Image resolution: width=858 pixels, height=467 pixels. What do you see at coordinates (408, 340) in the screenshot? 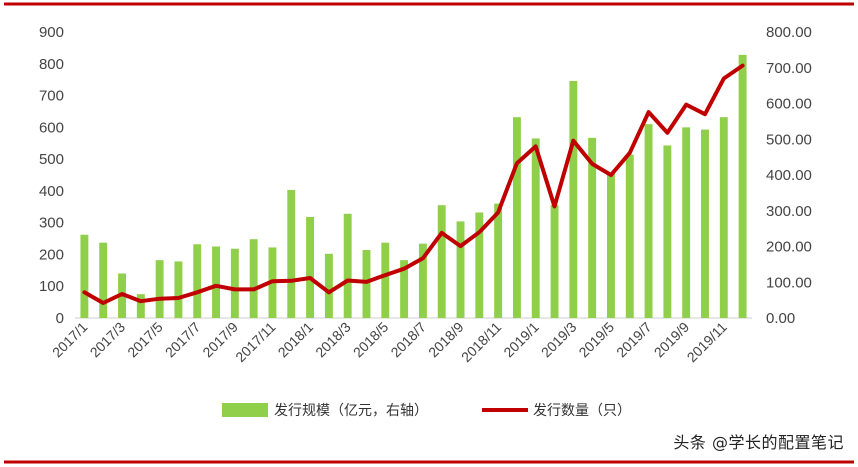
I see `x-tick-label: 2018/7` at bounding box center [408, 340].